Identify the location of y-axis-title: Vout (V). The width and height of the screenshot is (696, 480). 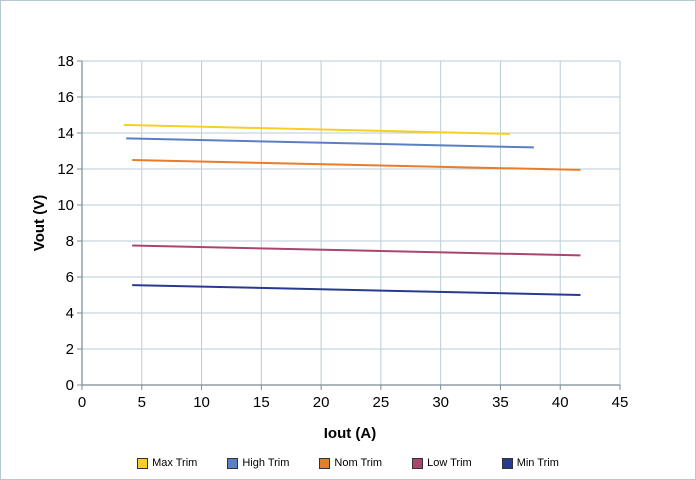
(39, 223).